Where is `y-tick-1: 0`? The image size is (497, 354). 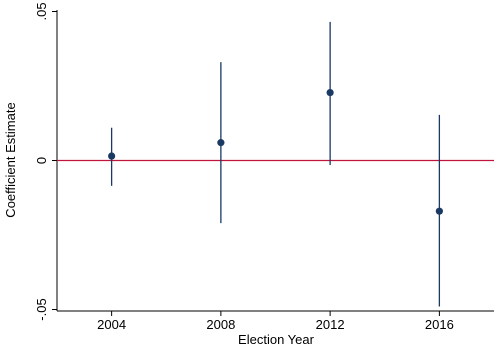
y-tick-1: 0 is located at coordinates (45, 160).